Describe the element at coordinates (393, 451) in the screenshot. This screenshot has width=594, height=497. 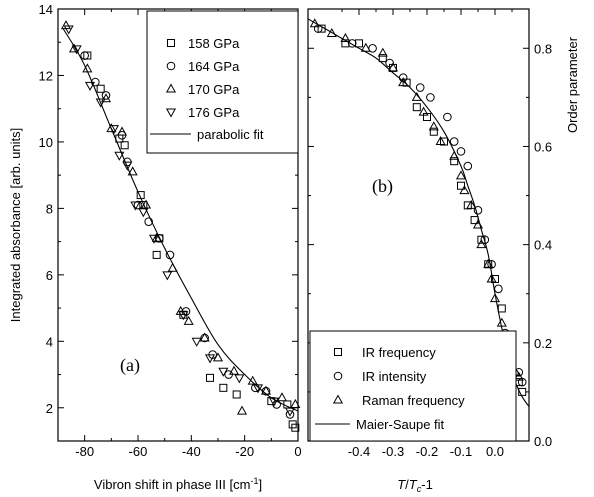
I see `x-tick-label: -0.3` at that location.